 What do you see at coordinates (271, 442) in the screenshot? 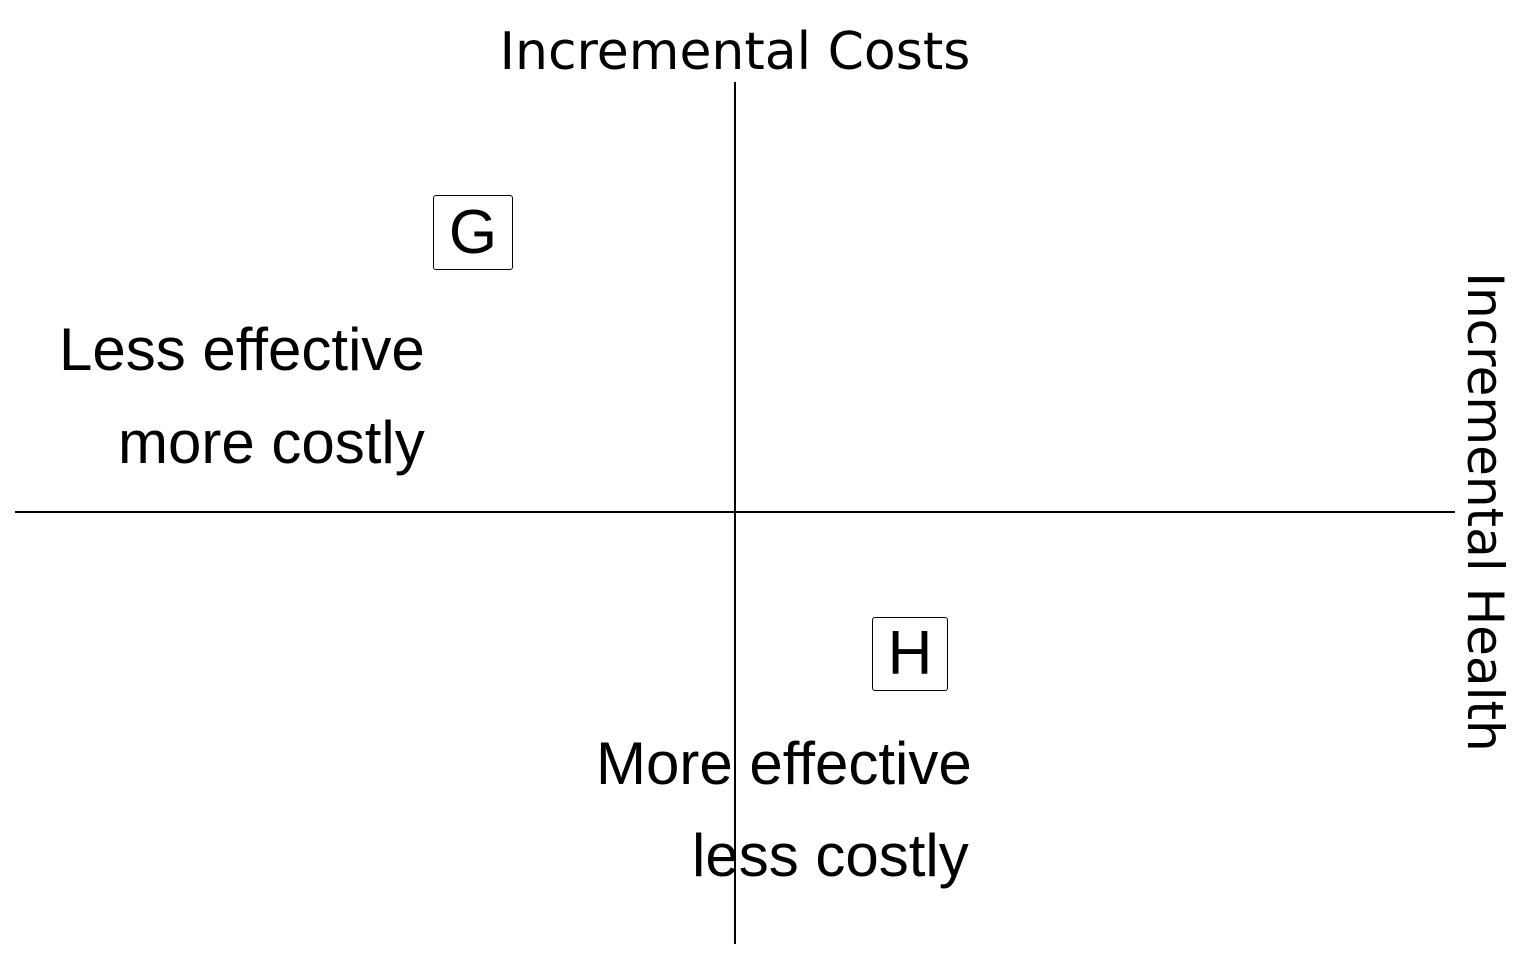
I see `quadrant-nw-label-line-2: more costly` at bounding box center [271, 442].